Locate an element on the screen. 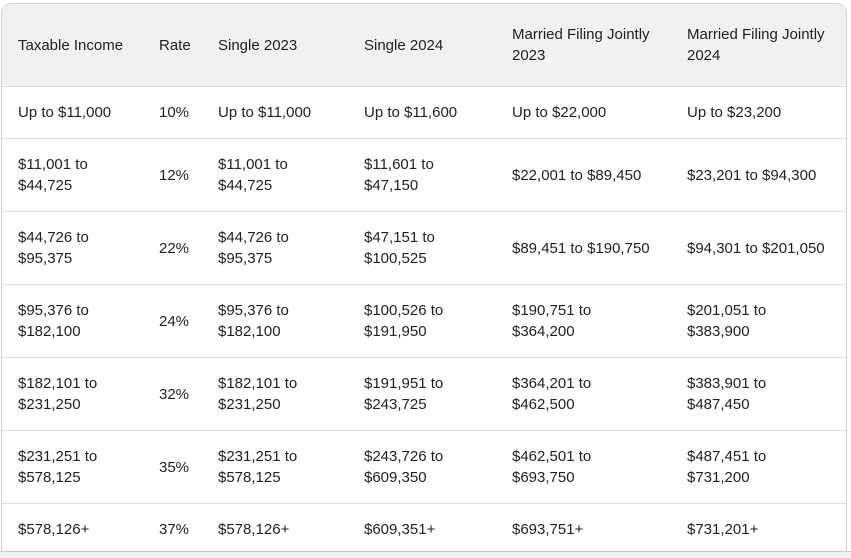 This screenshot has width=851, height=558. table-cell: $190,751 to $364,200 is located at coordinates (583, 321).